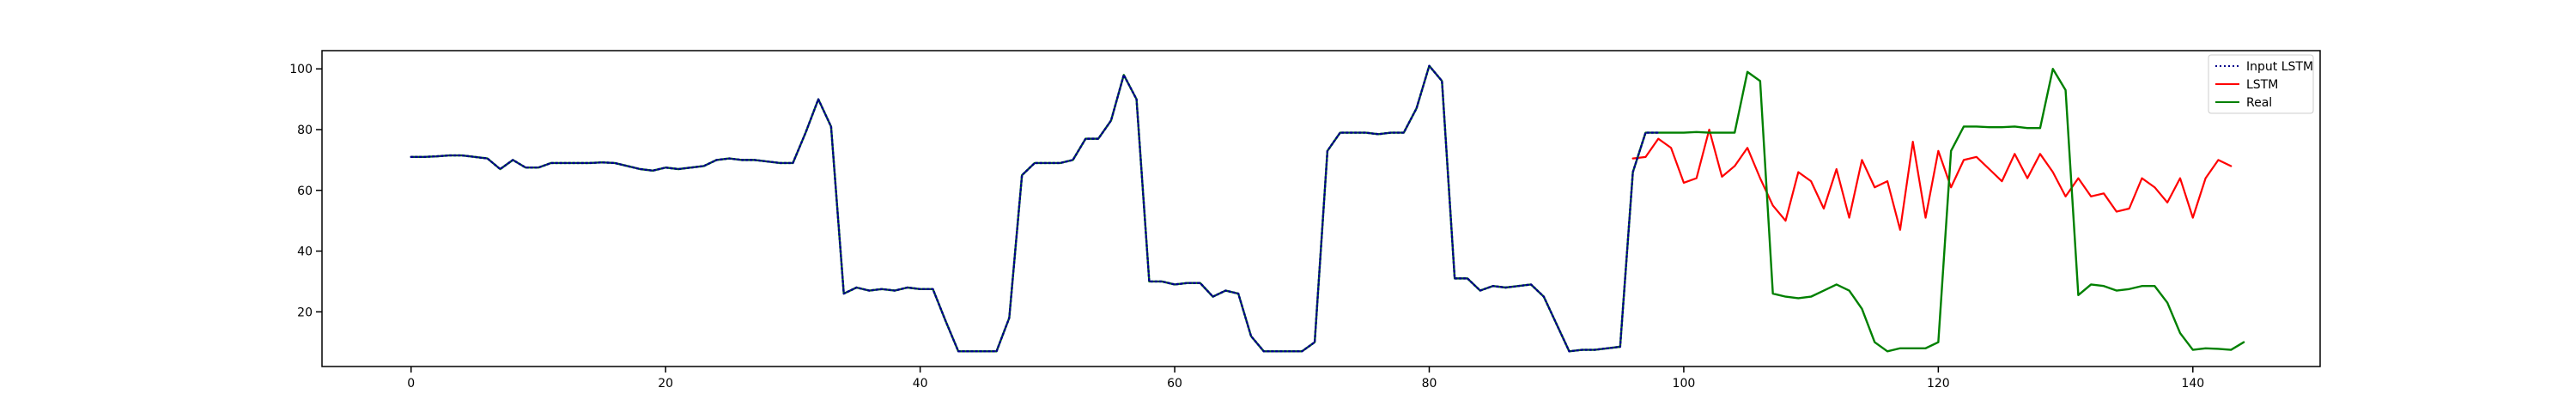 The image size is (2576, 412). What do you see at coordinates (305, 130) in the screenshot?
I see `y-tick-label: 80` at bounding box center [305, 130].